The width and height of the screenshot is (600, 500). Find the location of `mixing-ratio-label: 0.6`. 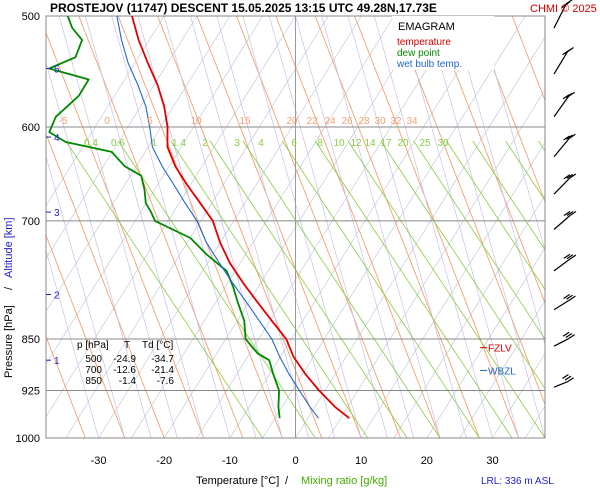

mixing-ratio-label: 0.6 is located at coordinates (118, 143).